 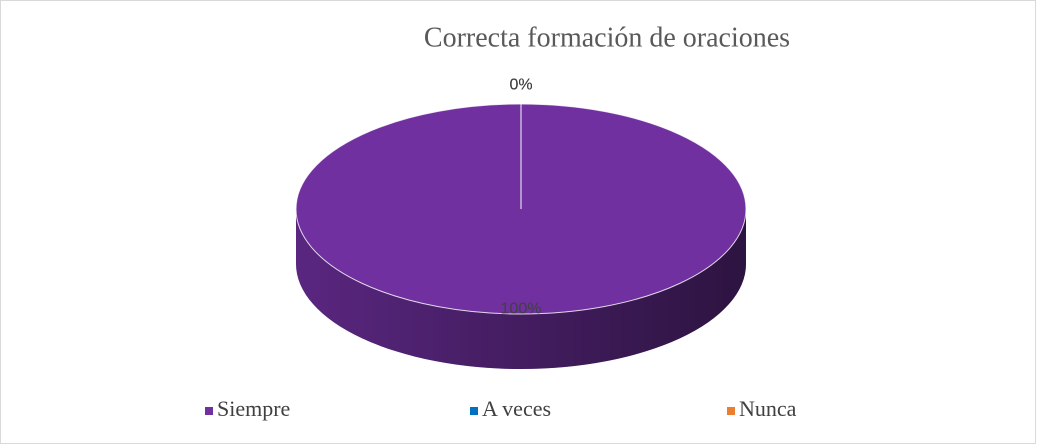 What do you see at coordinates (607, 37) in the screenshot?
I see `chart-title: Correcta formación de oraciones` at bounding box center [607, 37].